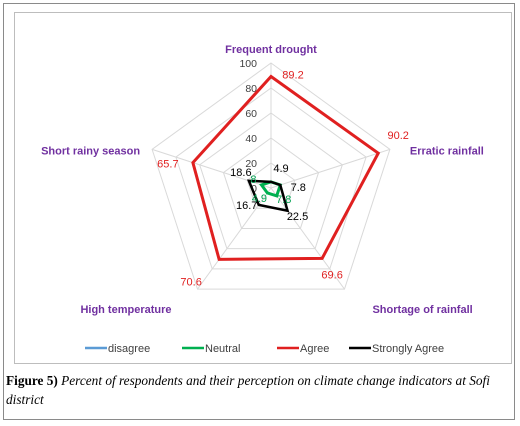 The width and height of the screenshot is (520, 426). I want to click on data-label-neutral: 7.8, so click(283, 200).